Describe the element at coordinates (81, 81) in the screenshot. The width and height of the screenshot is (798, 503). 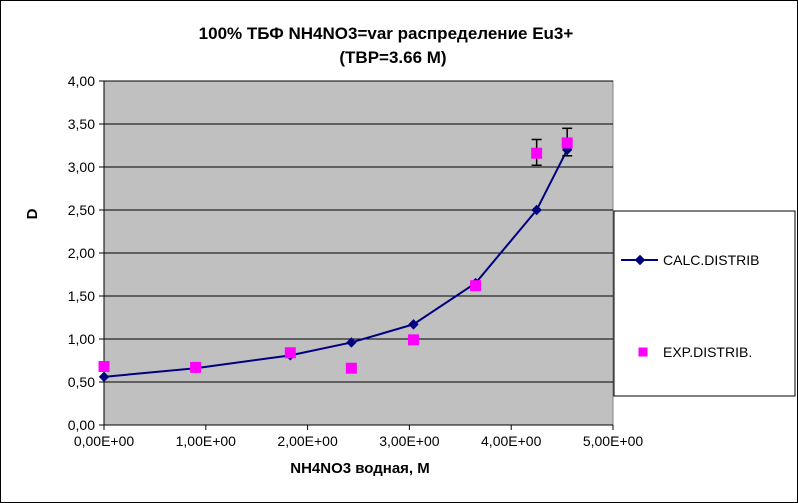
I see `y-tick-label: 4,00` at that location.